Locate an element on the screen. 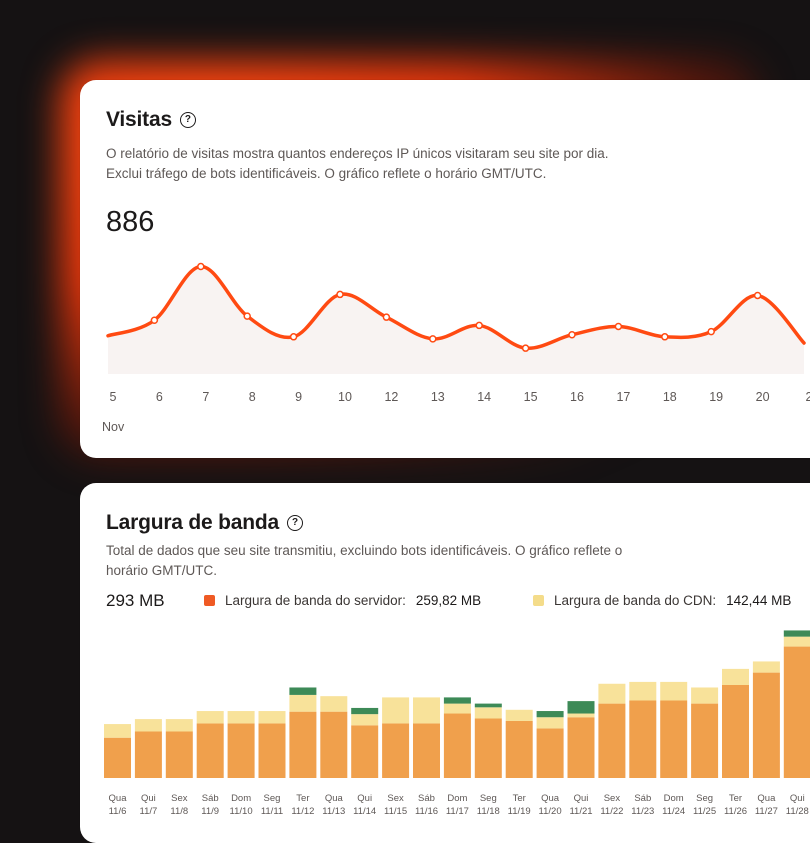 The height and width of the screenshot is (843, 810). bandwidth-x-tick-day: Sex is located at coordinates (179, 798).